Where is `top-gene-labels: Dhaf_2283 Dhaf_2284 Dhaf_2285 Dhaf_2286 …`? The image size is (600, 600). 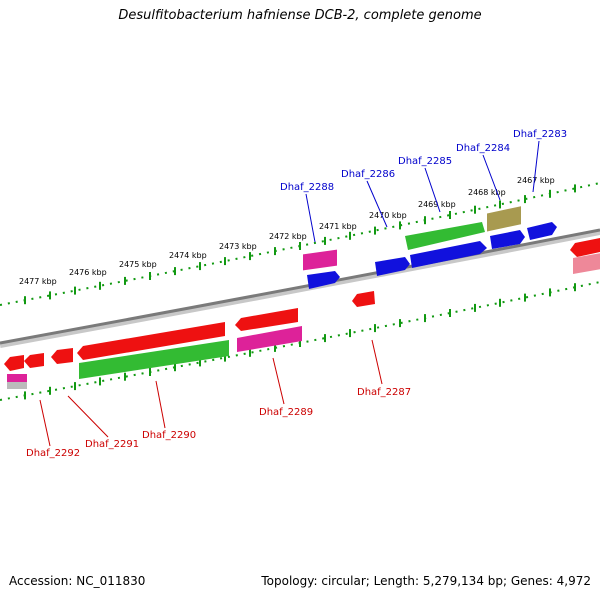
top-gene-labels: Dhaf_2283 Dhaf_2284 Dhaf_2285 Dhaf_2286 … is located at coordinates (423, 161).